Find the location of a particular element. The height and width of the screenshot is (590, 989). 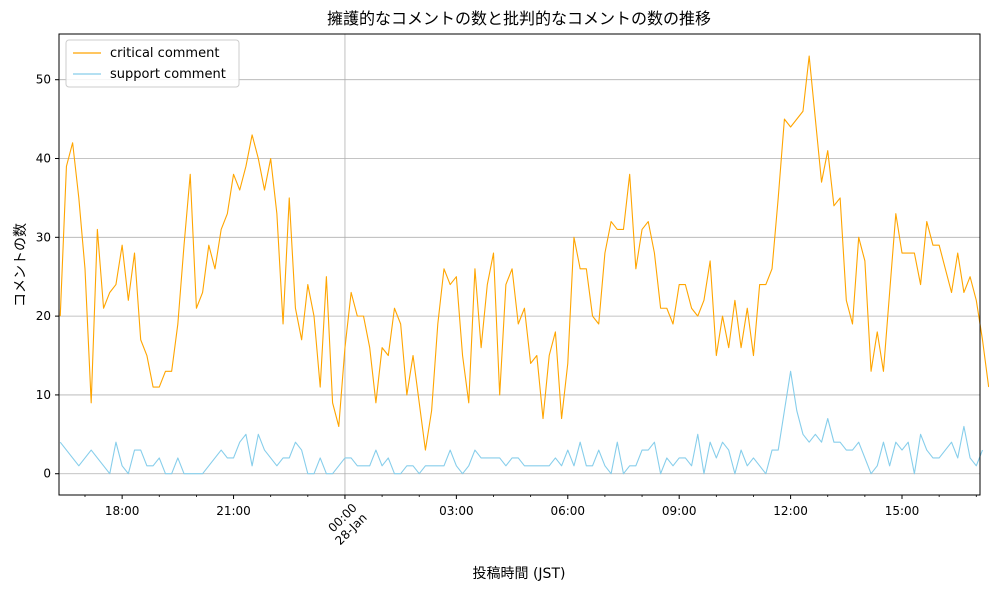

x-tick-label: 06:00 is located at coordinates (567, 511).